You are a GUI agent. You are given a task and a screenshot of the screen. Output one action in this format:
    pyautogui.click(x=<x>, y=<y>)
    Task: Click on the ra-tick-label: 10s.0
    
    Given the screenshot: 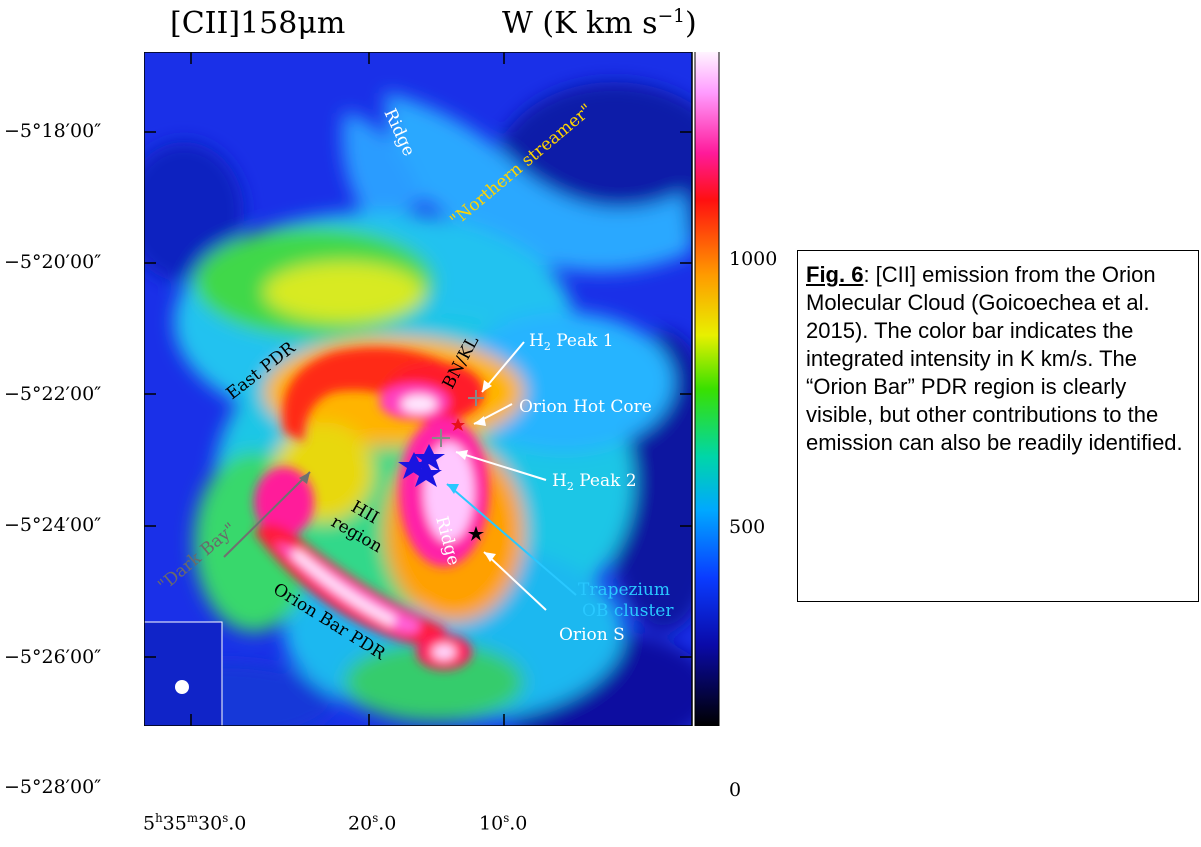 What is the action you would take?
    pyautogui.click(x=503, y=823)
    